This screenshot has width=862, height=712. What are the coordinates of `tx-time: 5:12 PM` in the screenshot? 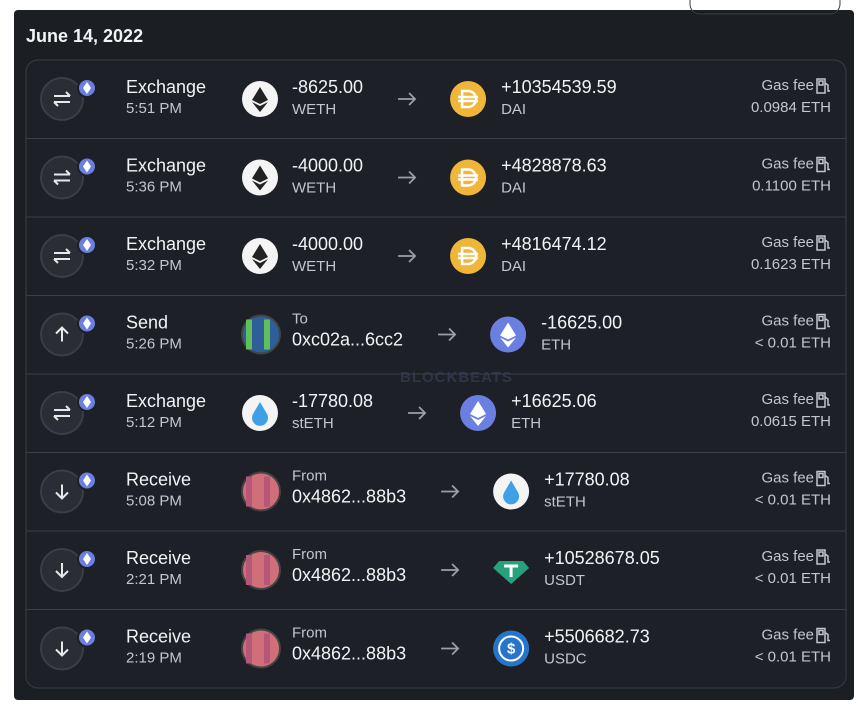 It's located at (154, 422).